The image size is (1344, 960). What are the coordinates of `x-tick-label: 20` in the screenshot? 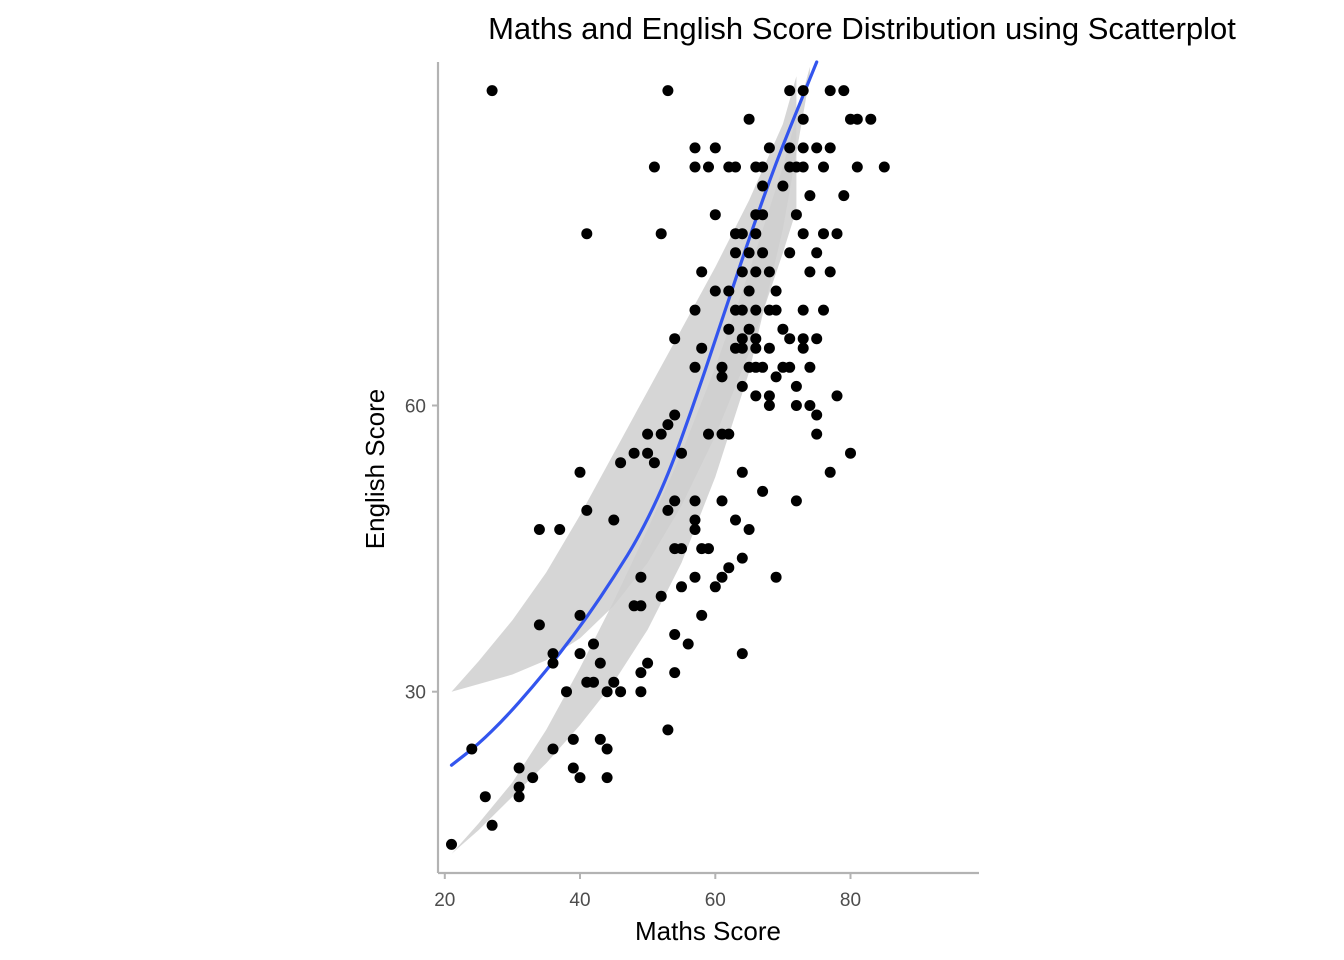 It's located at (444, 900).